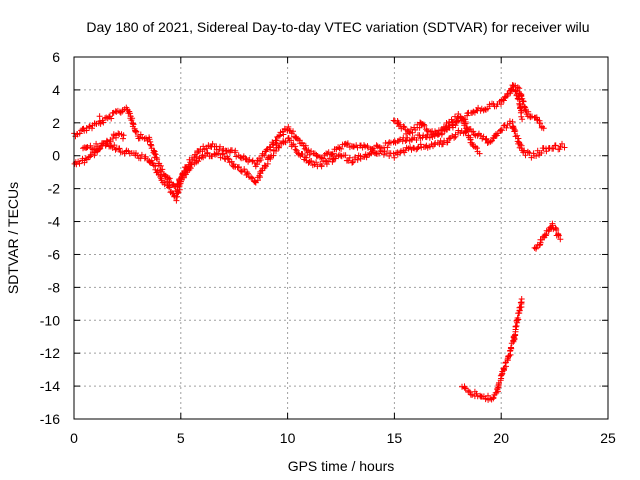  What do you see at coordinates (54, 189) in the screenshot?
I see `y-tick-label: -2` at bounding box center [54, 189].